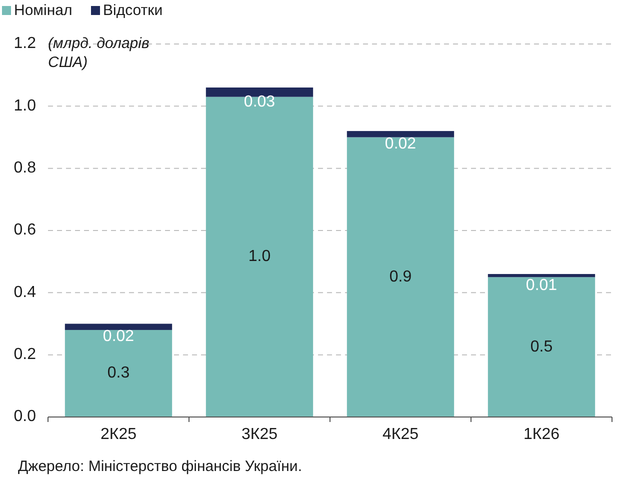 The height and width of the screenshot is (481, 617). Describe the element at coordinates (25, 105) in the screenshot. I see `y-tick-label: 1.0` at that location.